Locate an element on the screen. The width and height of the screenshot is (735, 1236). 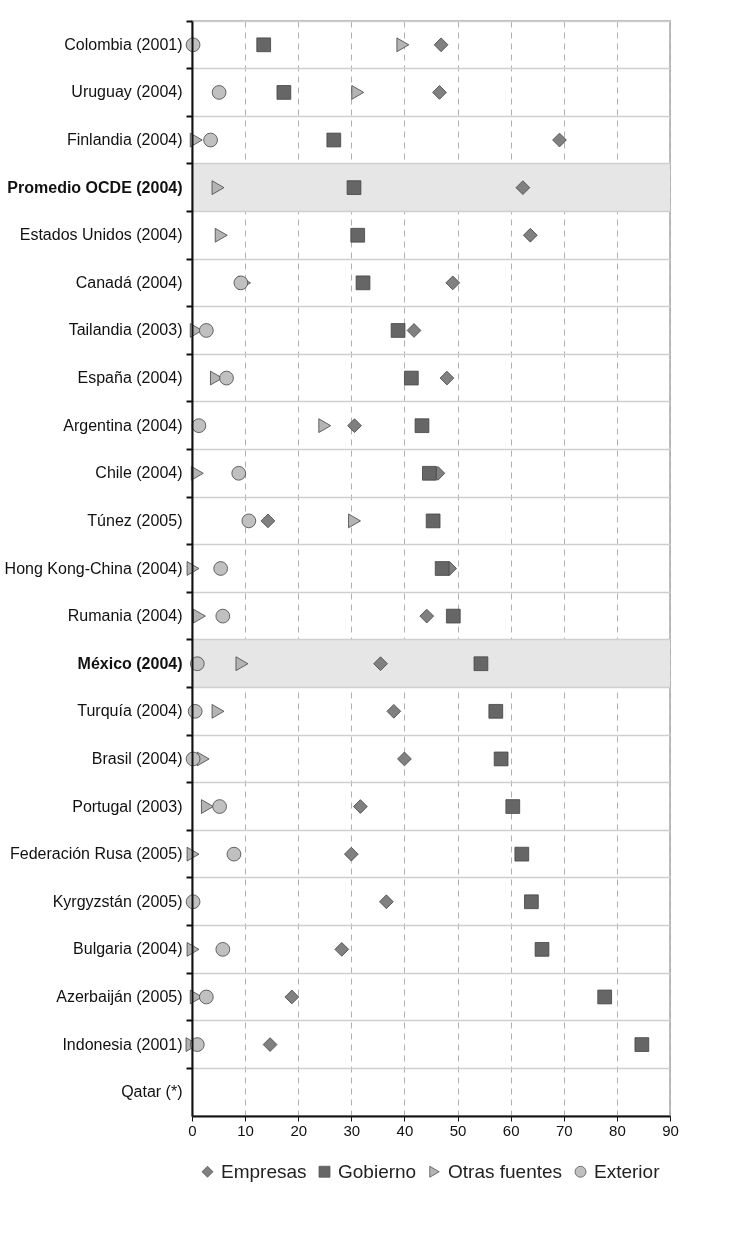
y-tick-label: Hong Kong-China (2004) is located at coordinates (93, 568).